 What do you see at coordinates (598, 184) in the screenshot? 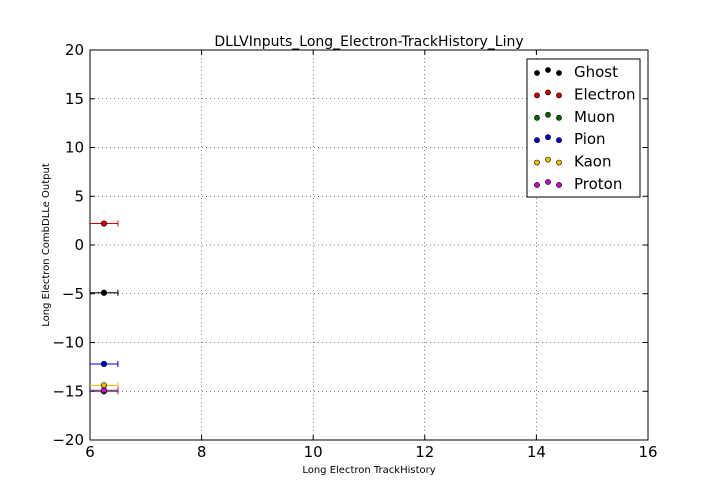
I see `legend-label: Proton` at bounding box center [598, 184].